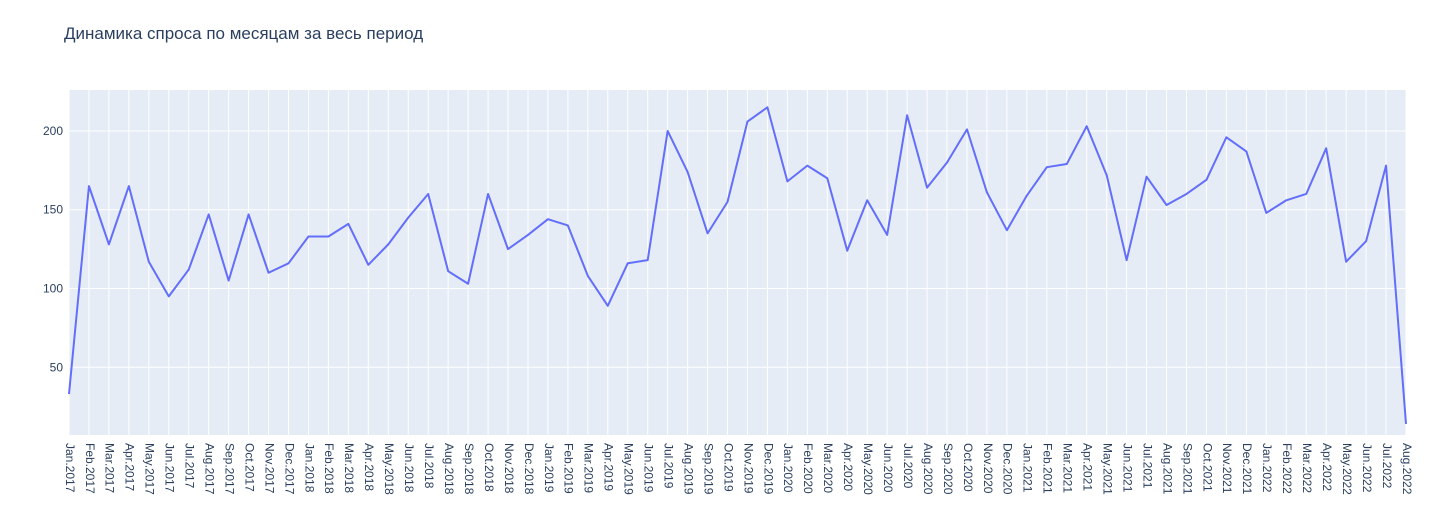  What do you see at coordinates (1407, 469) in the screenshot?
I see `x-tick-label: Aug.2022` at bounding box center [1407, 469].